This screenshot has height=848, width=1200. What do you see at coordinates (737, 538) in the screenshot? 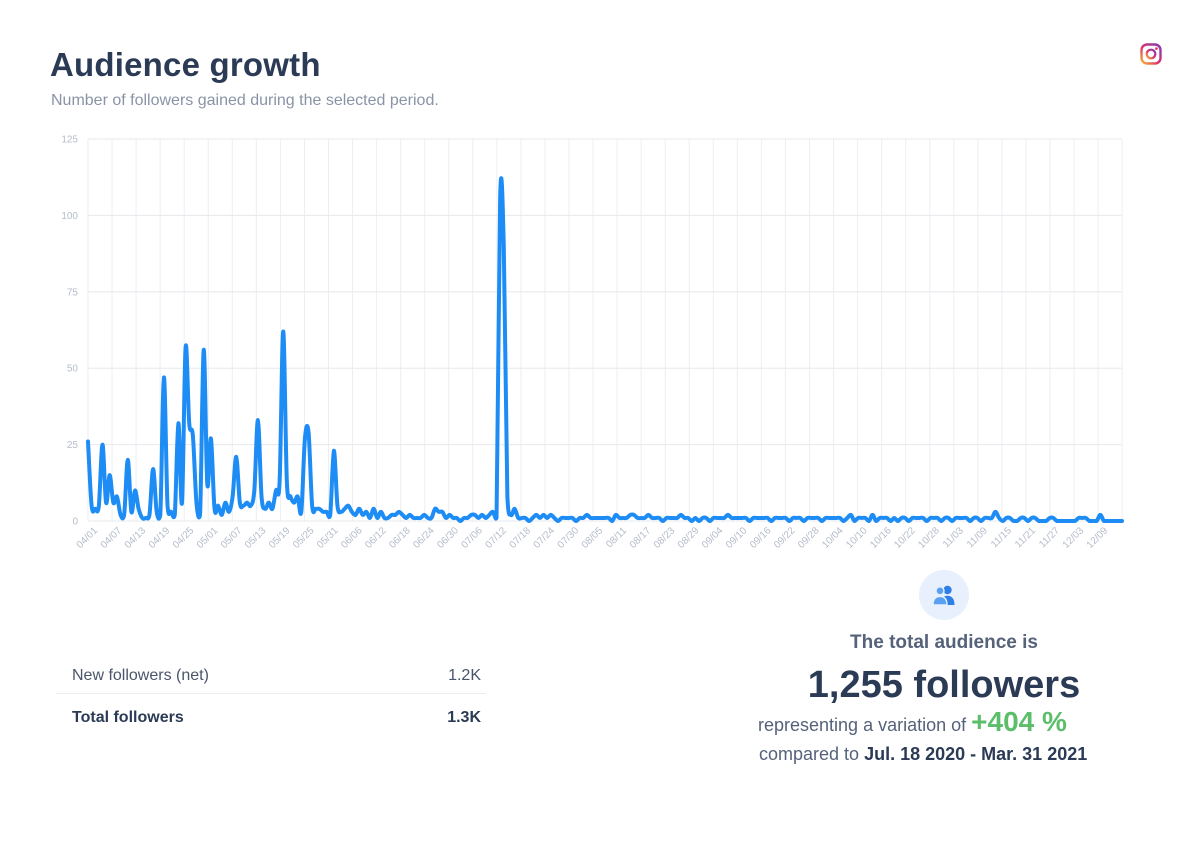
I see `x-tick-label: 09/10` at bounding box center [737, 538].